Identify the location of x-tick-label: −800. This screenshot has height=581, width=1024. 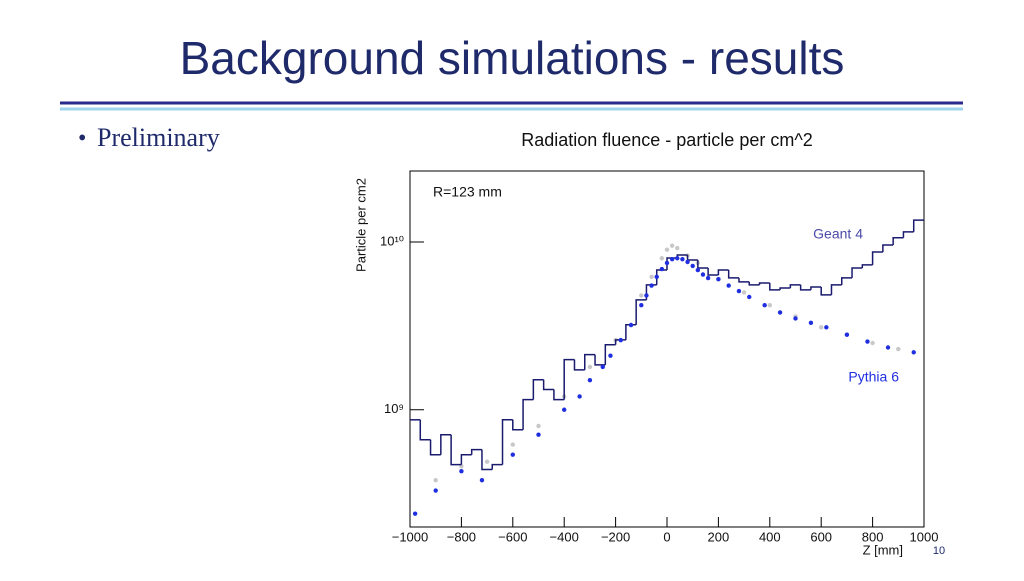
(461, 536).